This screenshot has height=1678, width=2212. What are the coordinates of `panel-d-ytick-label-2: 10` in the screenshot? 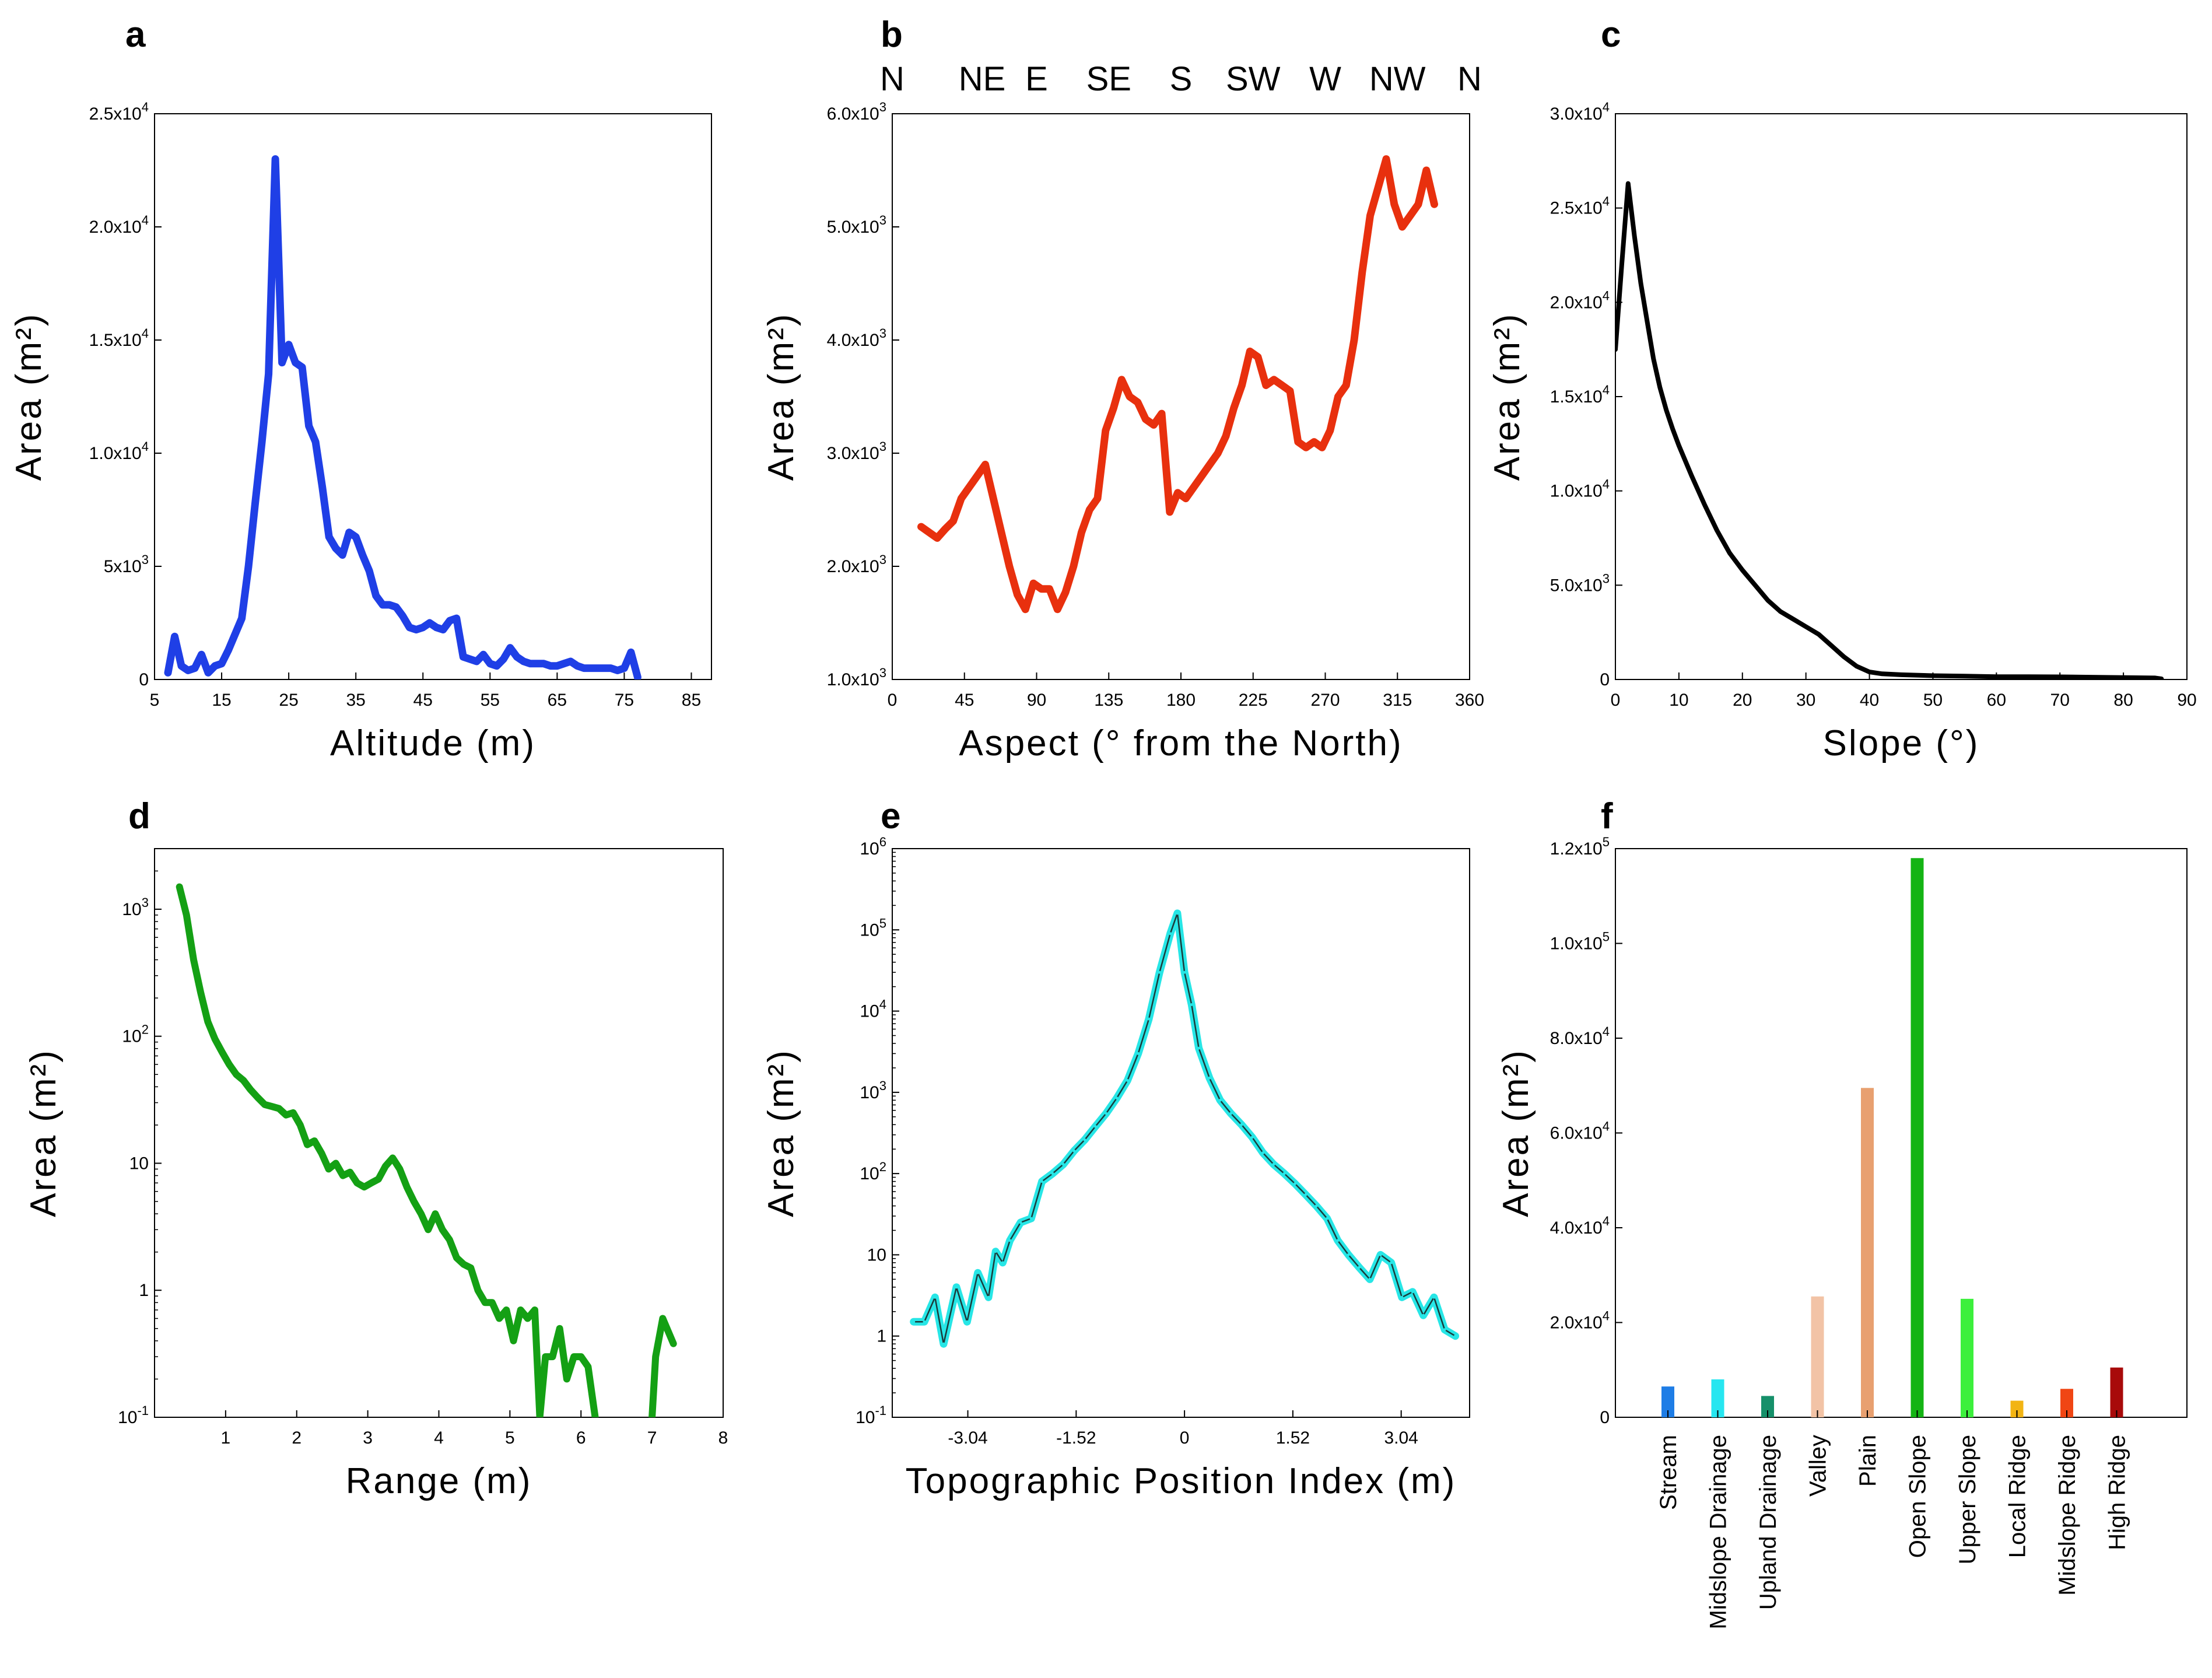 It's located at (139, 1163).